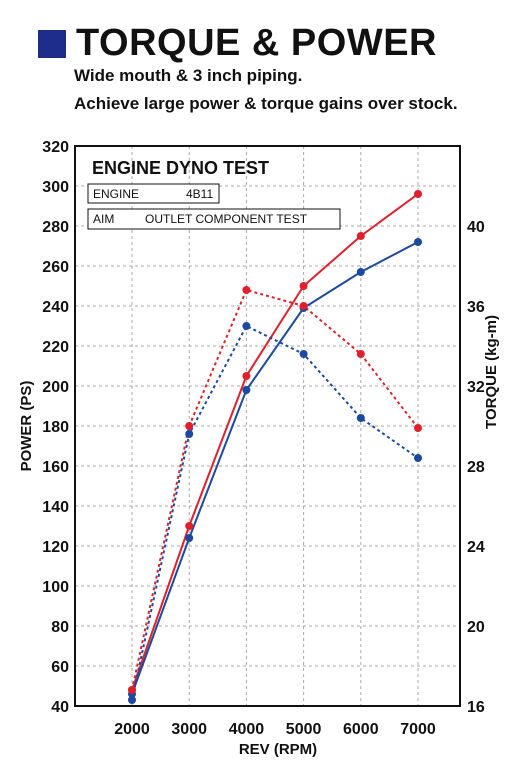 This screenshot has width=518, height=782. Describe the element at coordinates (60, 667) in the screenshot. I see `power-tick-label: 60` at that location.